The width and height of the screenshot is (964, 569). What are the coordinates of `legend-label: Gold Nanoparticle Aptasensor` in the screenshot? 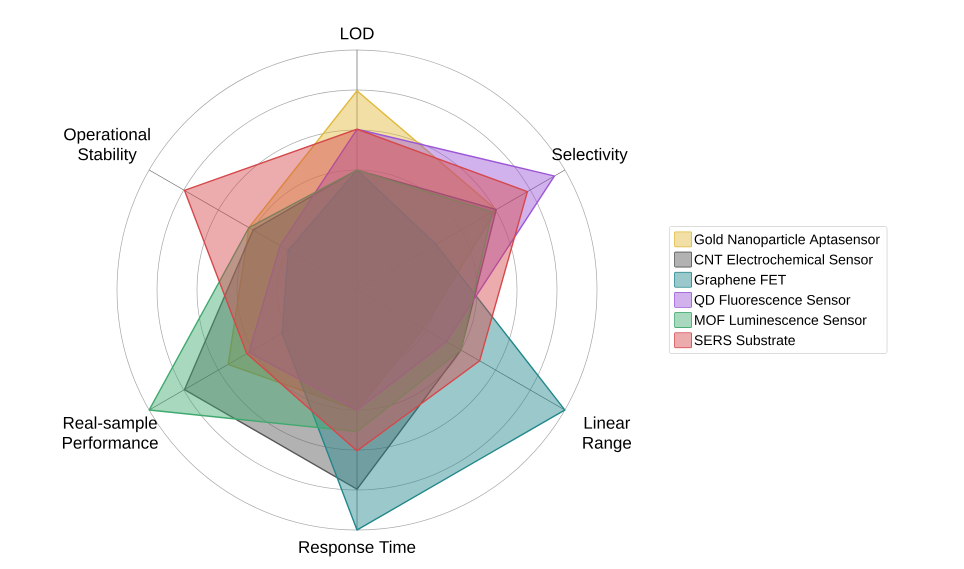 It's located at (787, 241).